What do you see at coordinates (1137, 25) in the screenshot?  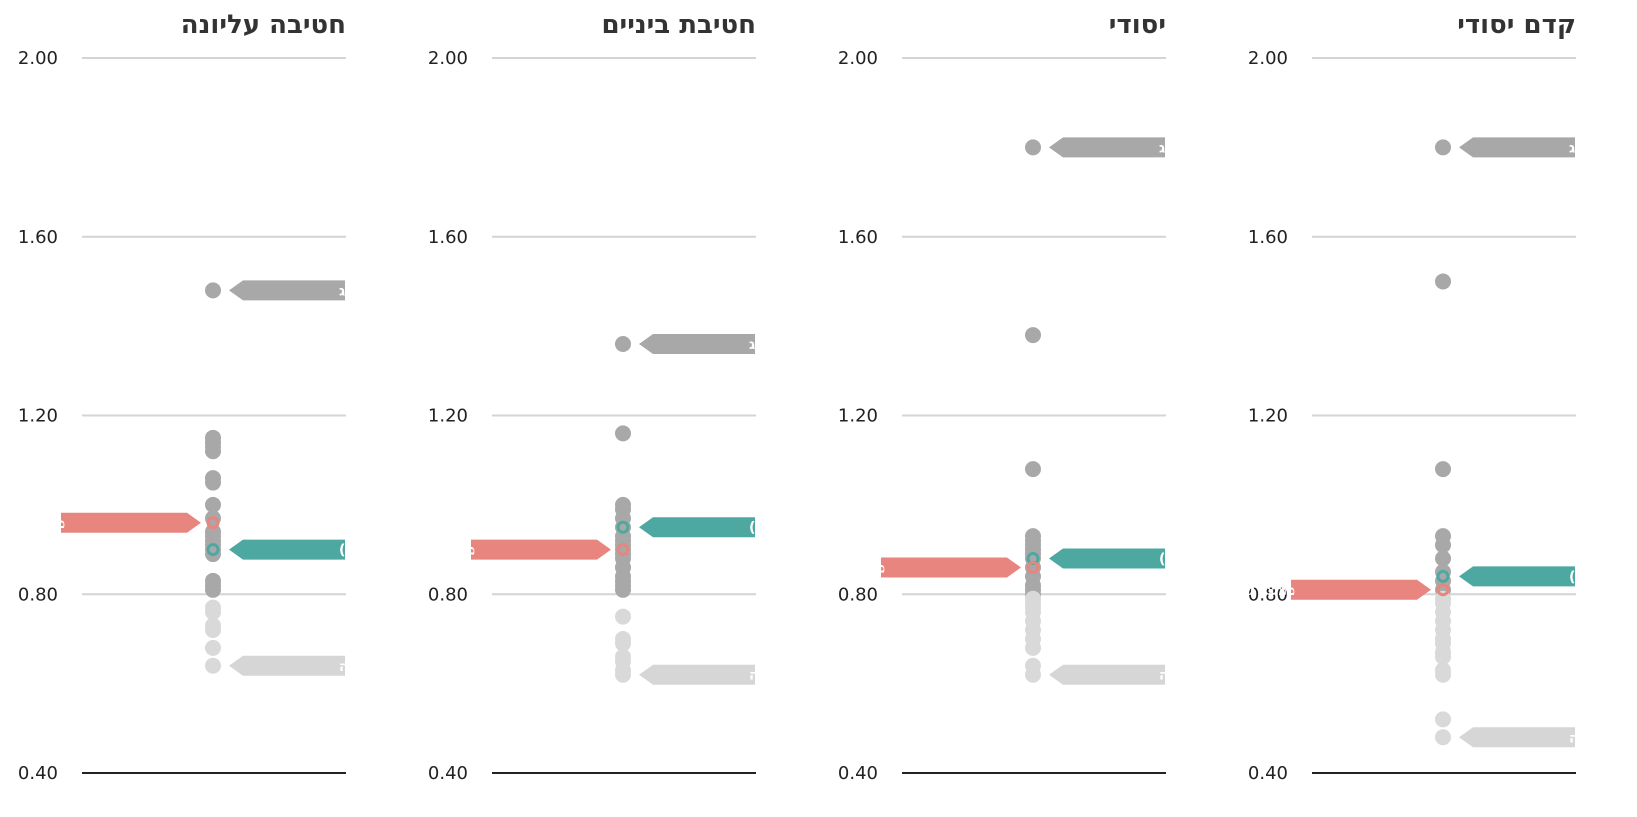 I see `panel-title: יסודי` at bounding box center [1137, 25].